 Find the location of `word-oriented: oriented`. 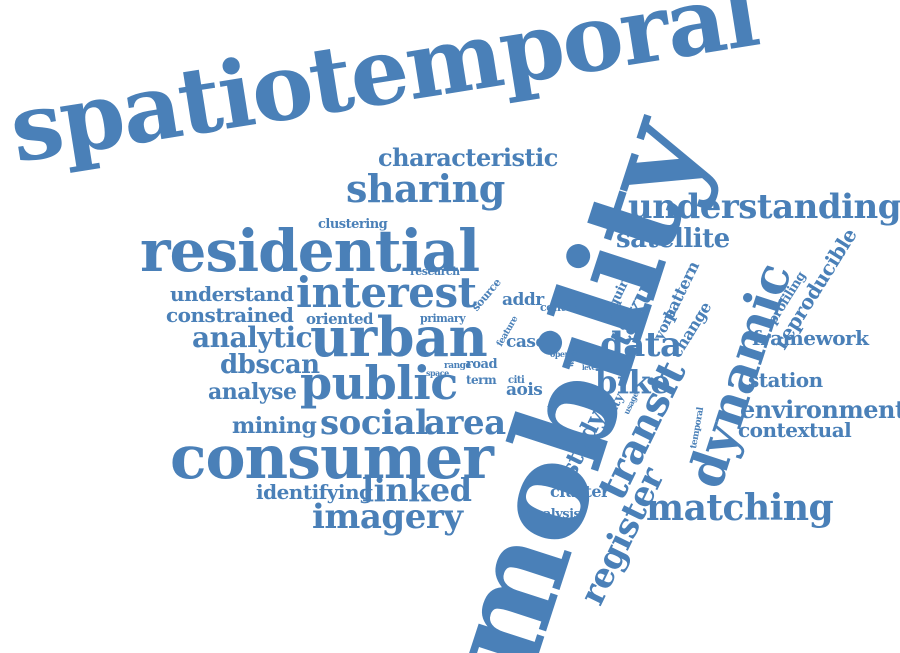

word-oriented: oriented is located at coordinates (340, 319).